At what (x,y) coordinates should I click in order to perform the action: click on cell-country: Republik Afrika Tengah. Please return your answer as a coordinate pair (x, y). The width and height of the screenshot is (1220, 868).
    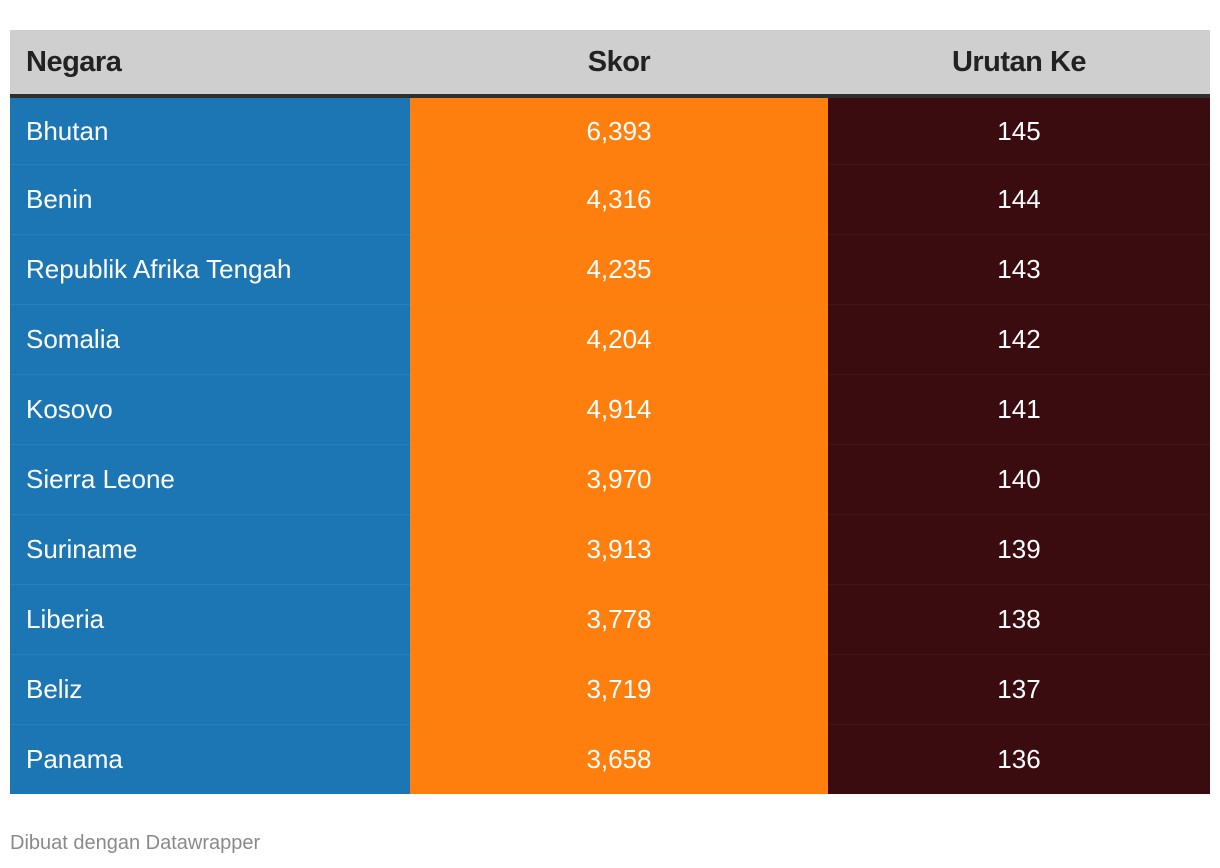
    Looking at the image, I should click on (210, 269).